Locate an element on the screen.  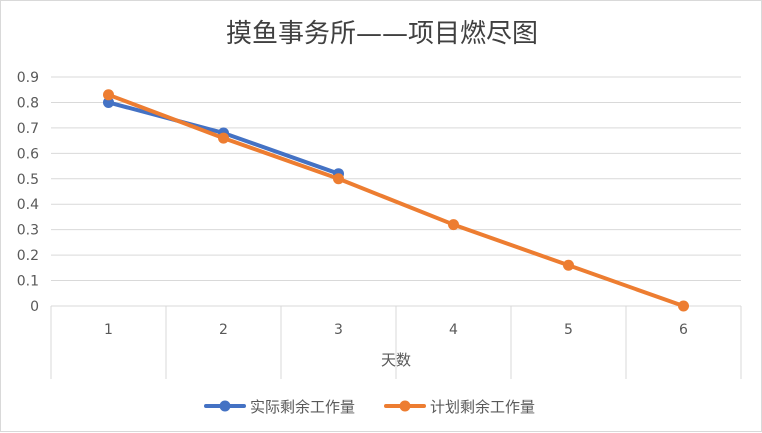
legend-item: 计划剩余工作量 is located at coordinates (459, 407).